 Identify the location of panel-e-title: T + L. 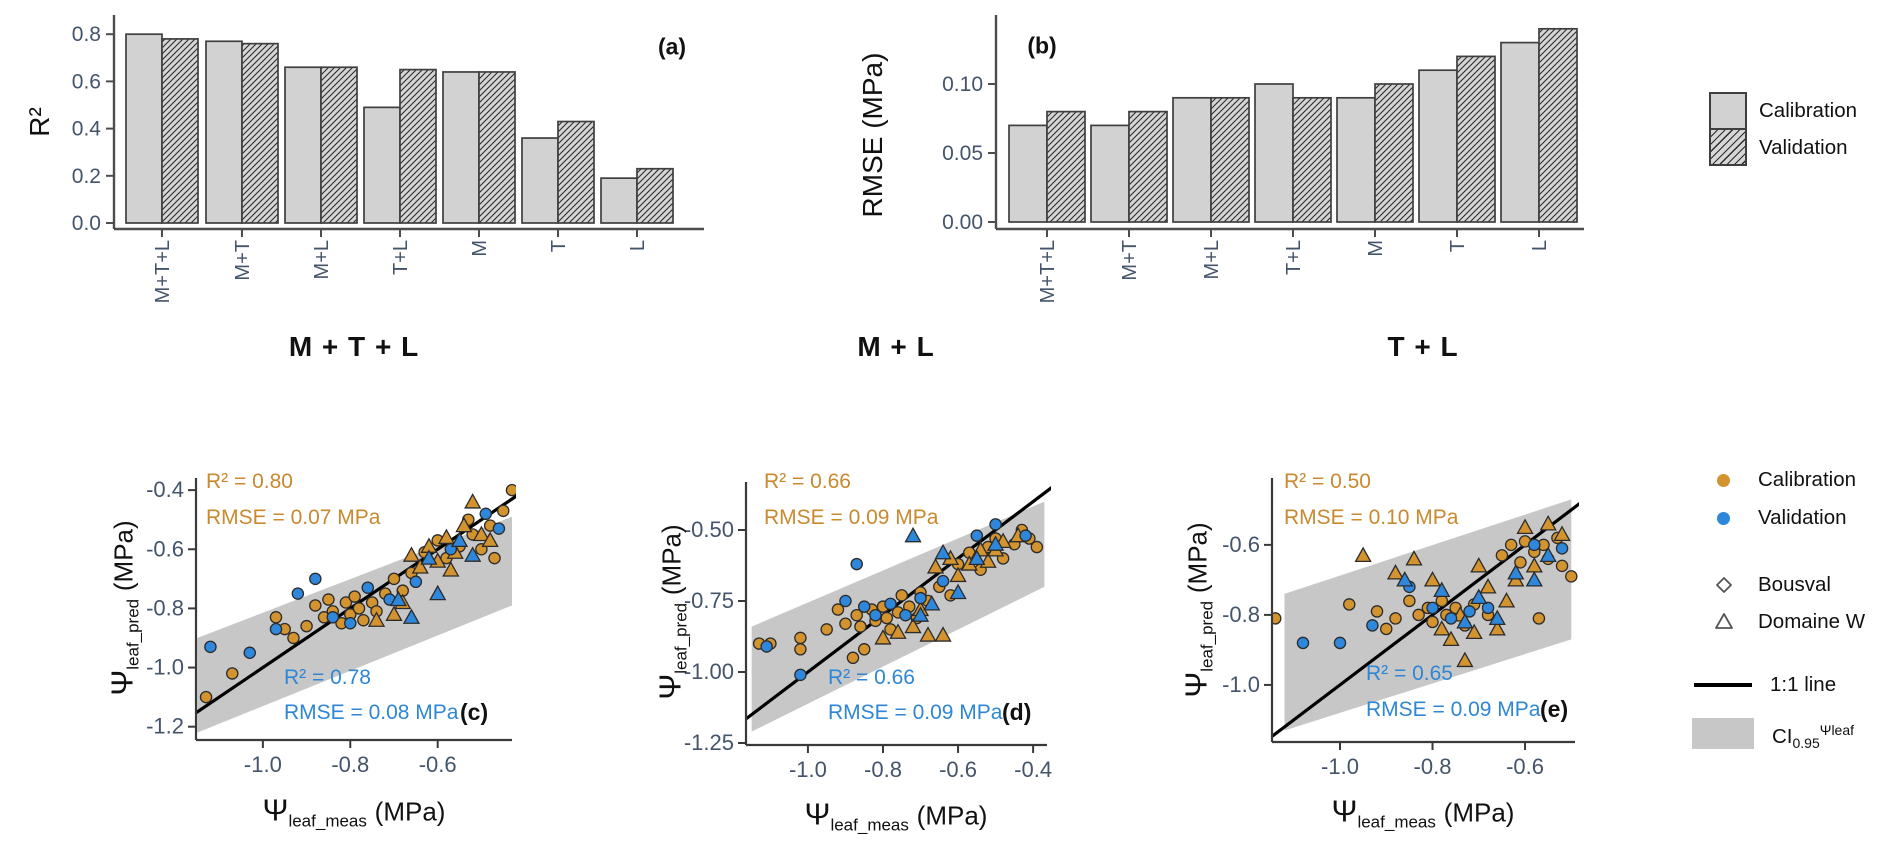
(1423, 346).